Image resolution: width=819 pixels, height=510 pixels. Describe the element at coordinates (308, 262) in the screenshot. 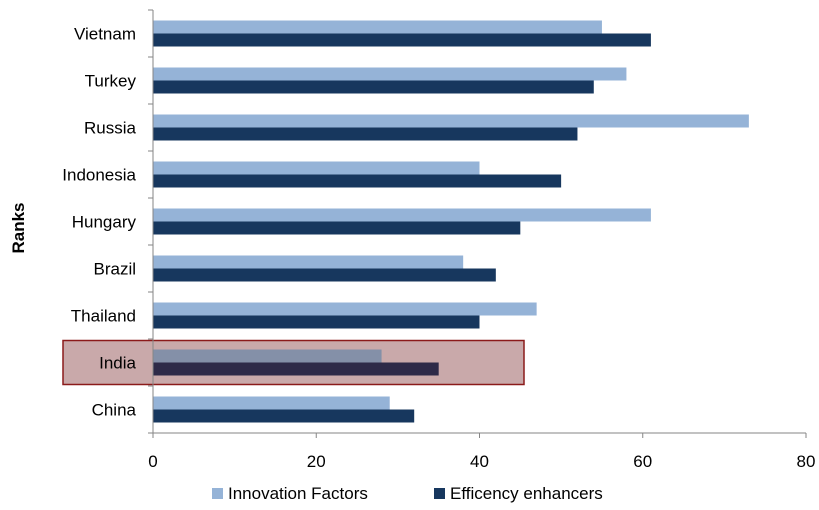

I see `bar-innovation-factors-brazil` at that location.